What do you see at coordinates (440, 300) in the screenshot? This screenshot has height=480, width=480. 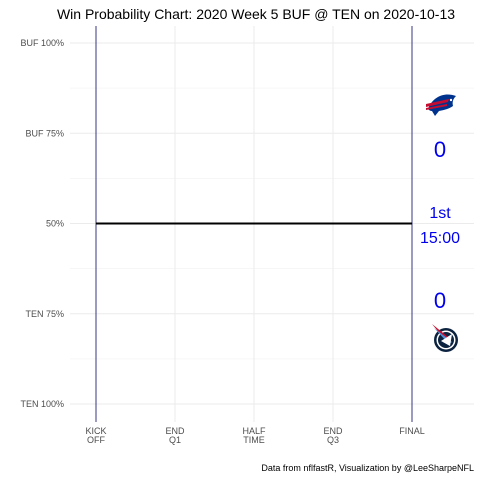 I see `home-score: 0` at bounding box center [440, 300].